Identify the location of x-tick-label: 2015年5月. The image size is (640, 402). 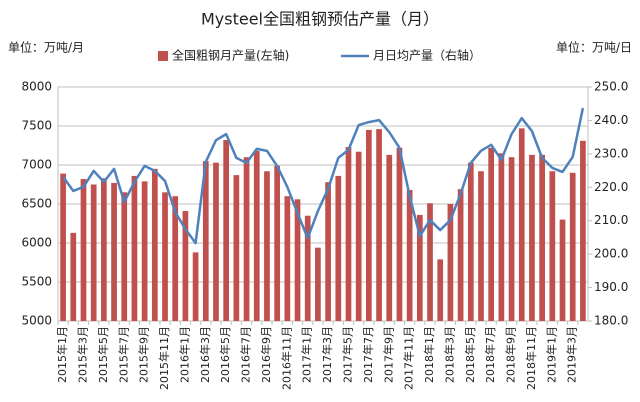
(103, 354).